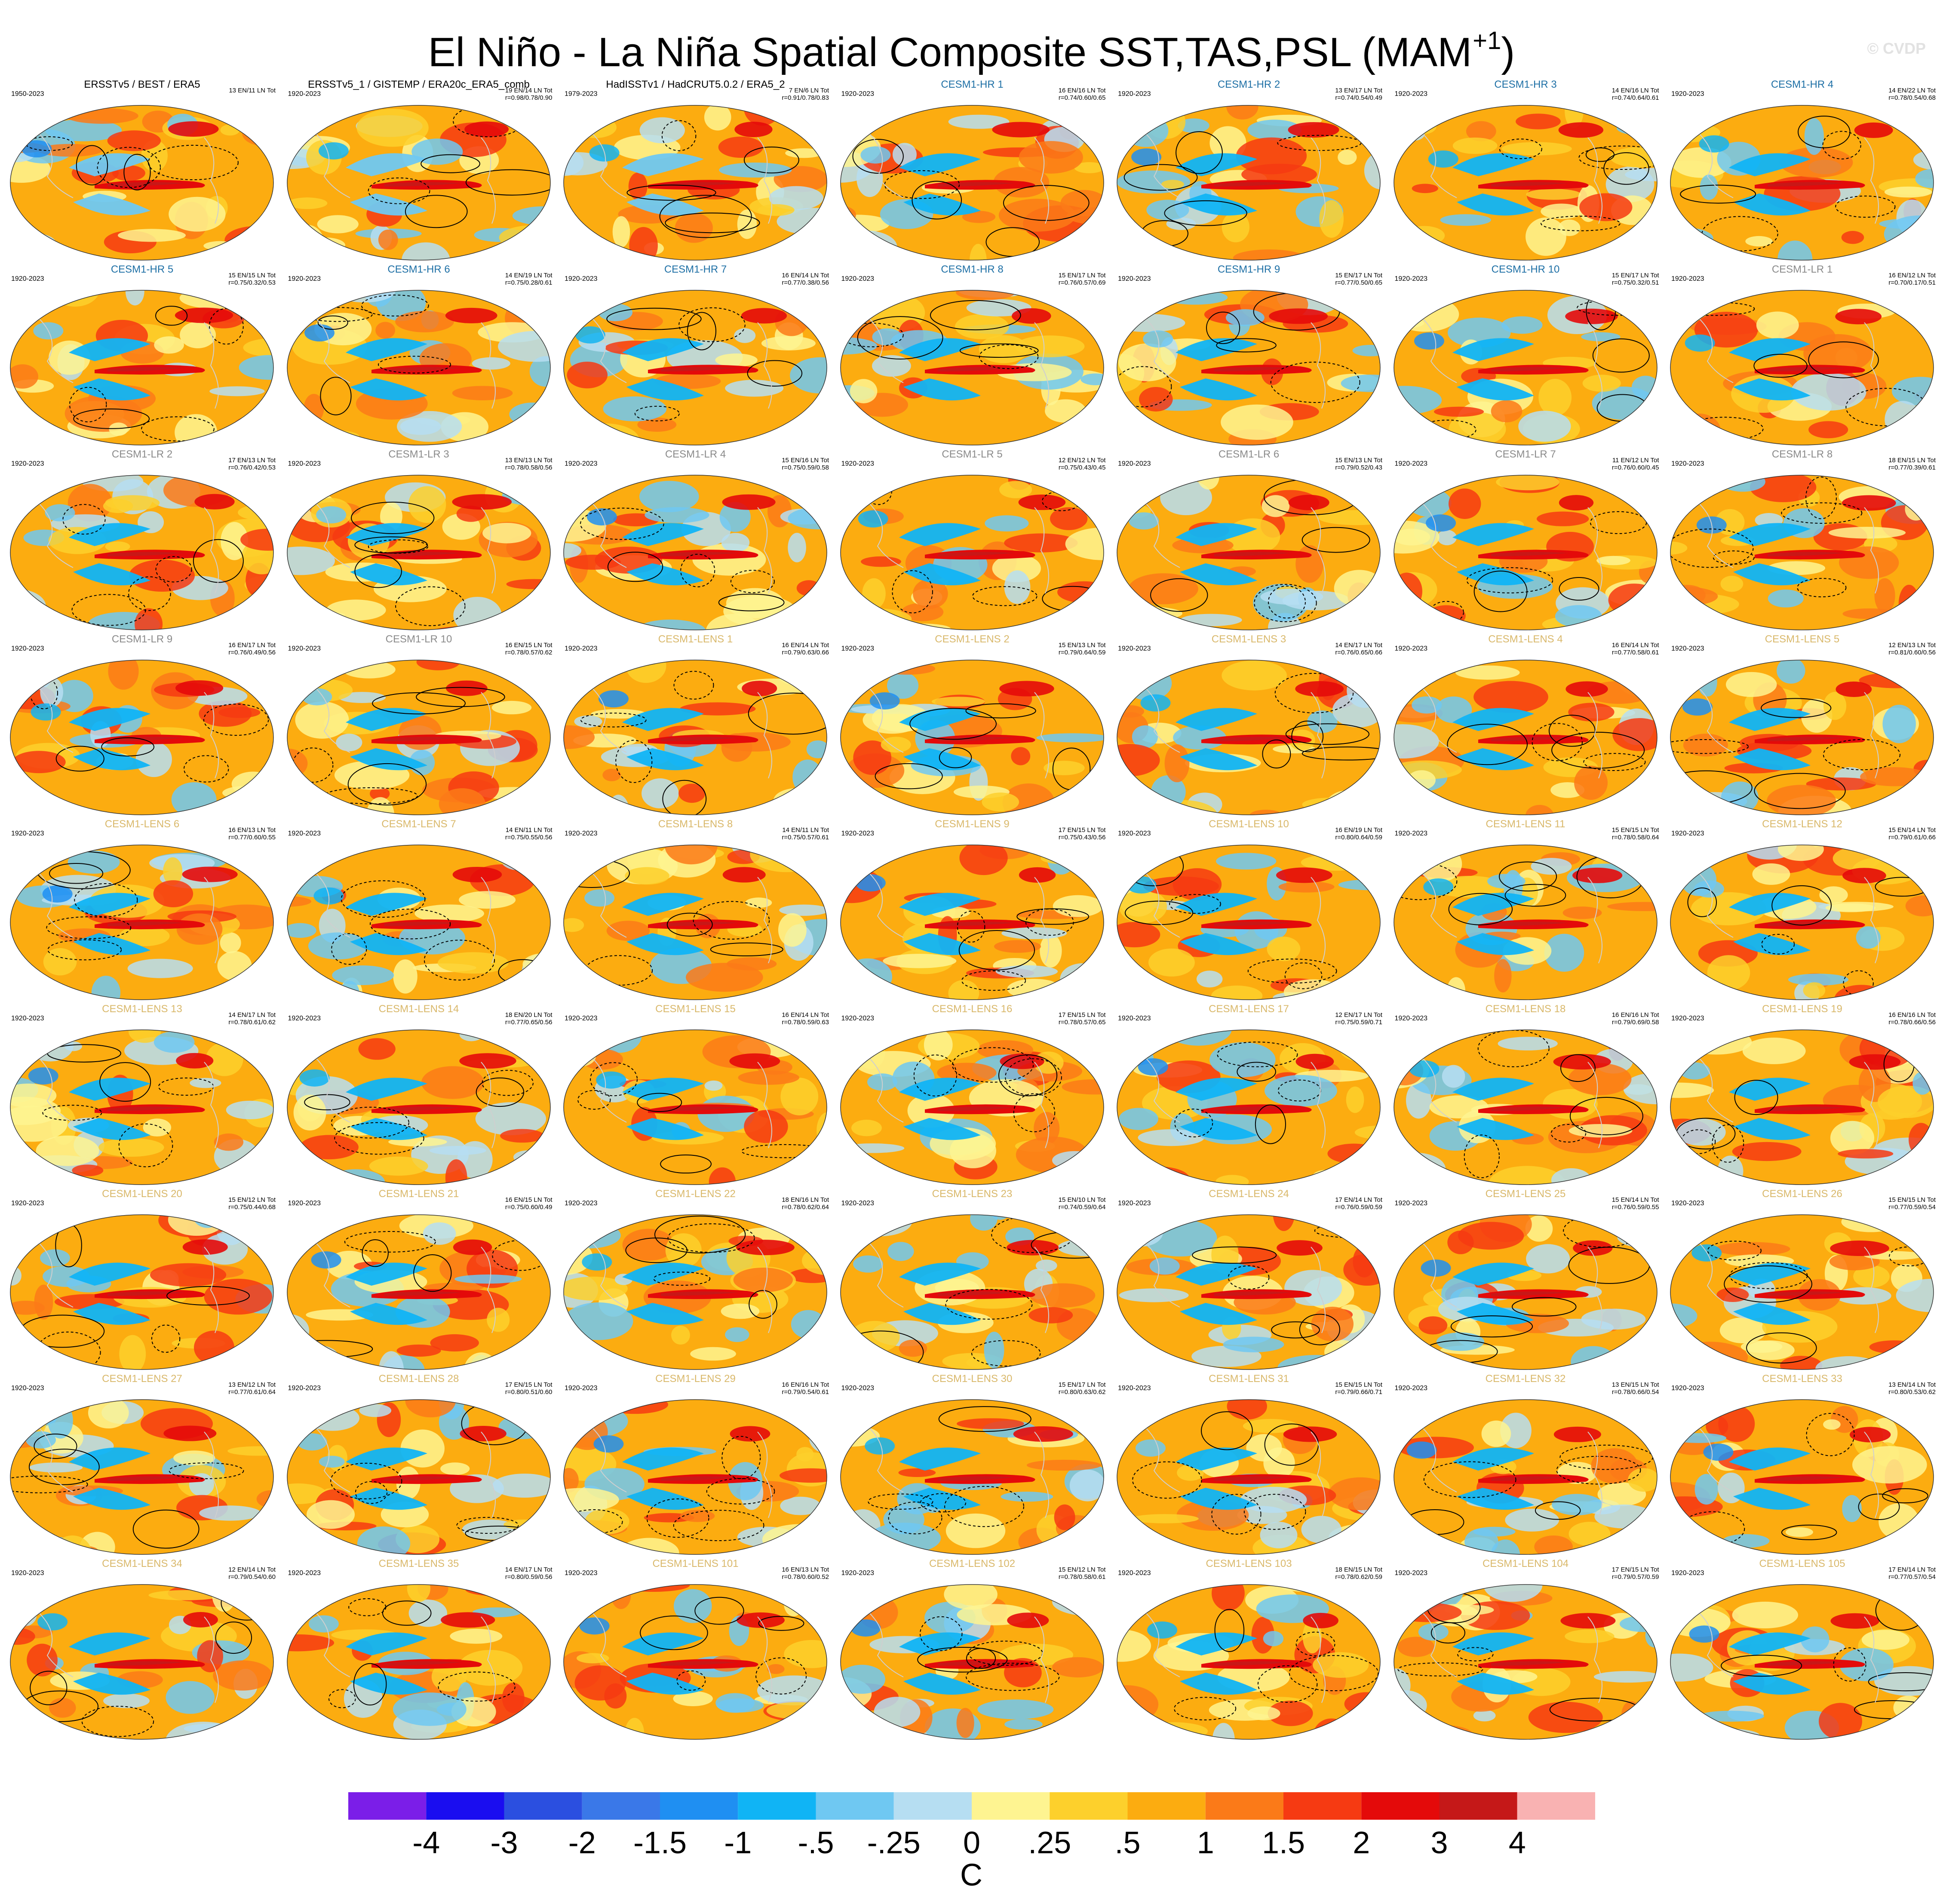  Describe the element at coordinates (1358, 652) in the screenshot. I see `panel-correlations: r=0.76/0.65/0.66` at that location.